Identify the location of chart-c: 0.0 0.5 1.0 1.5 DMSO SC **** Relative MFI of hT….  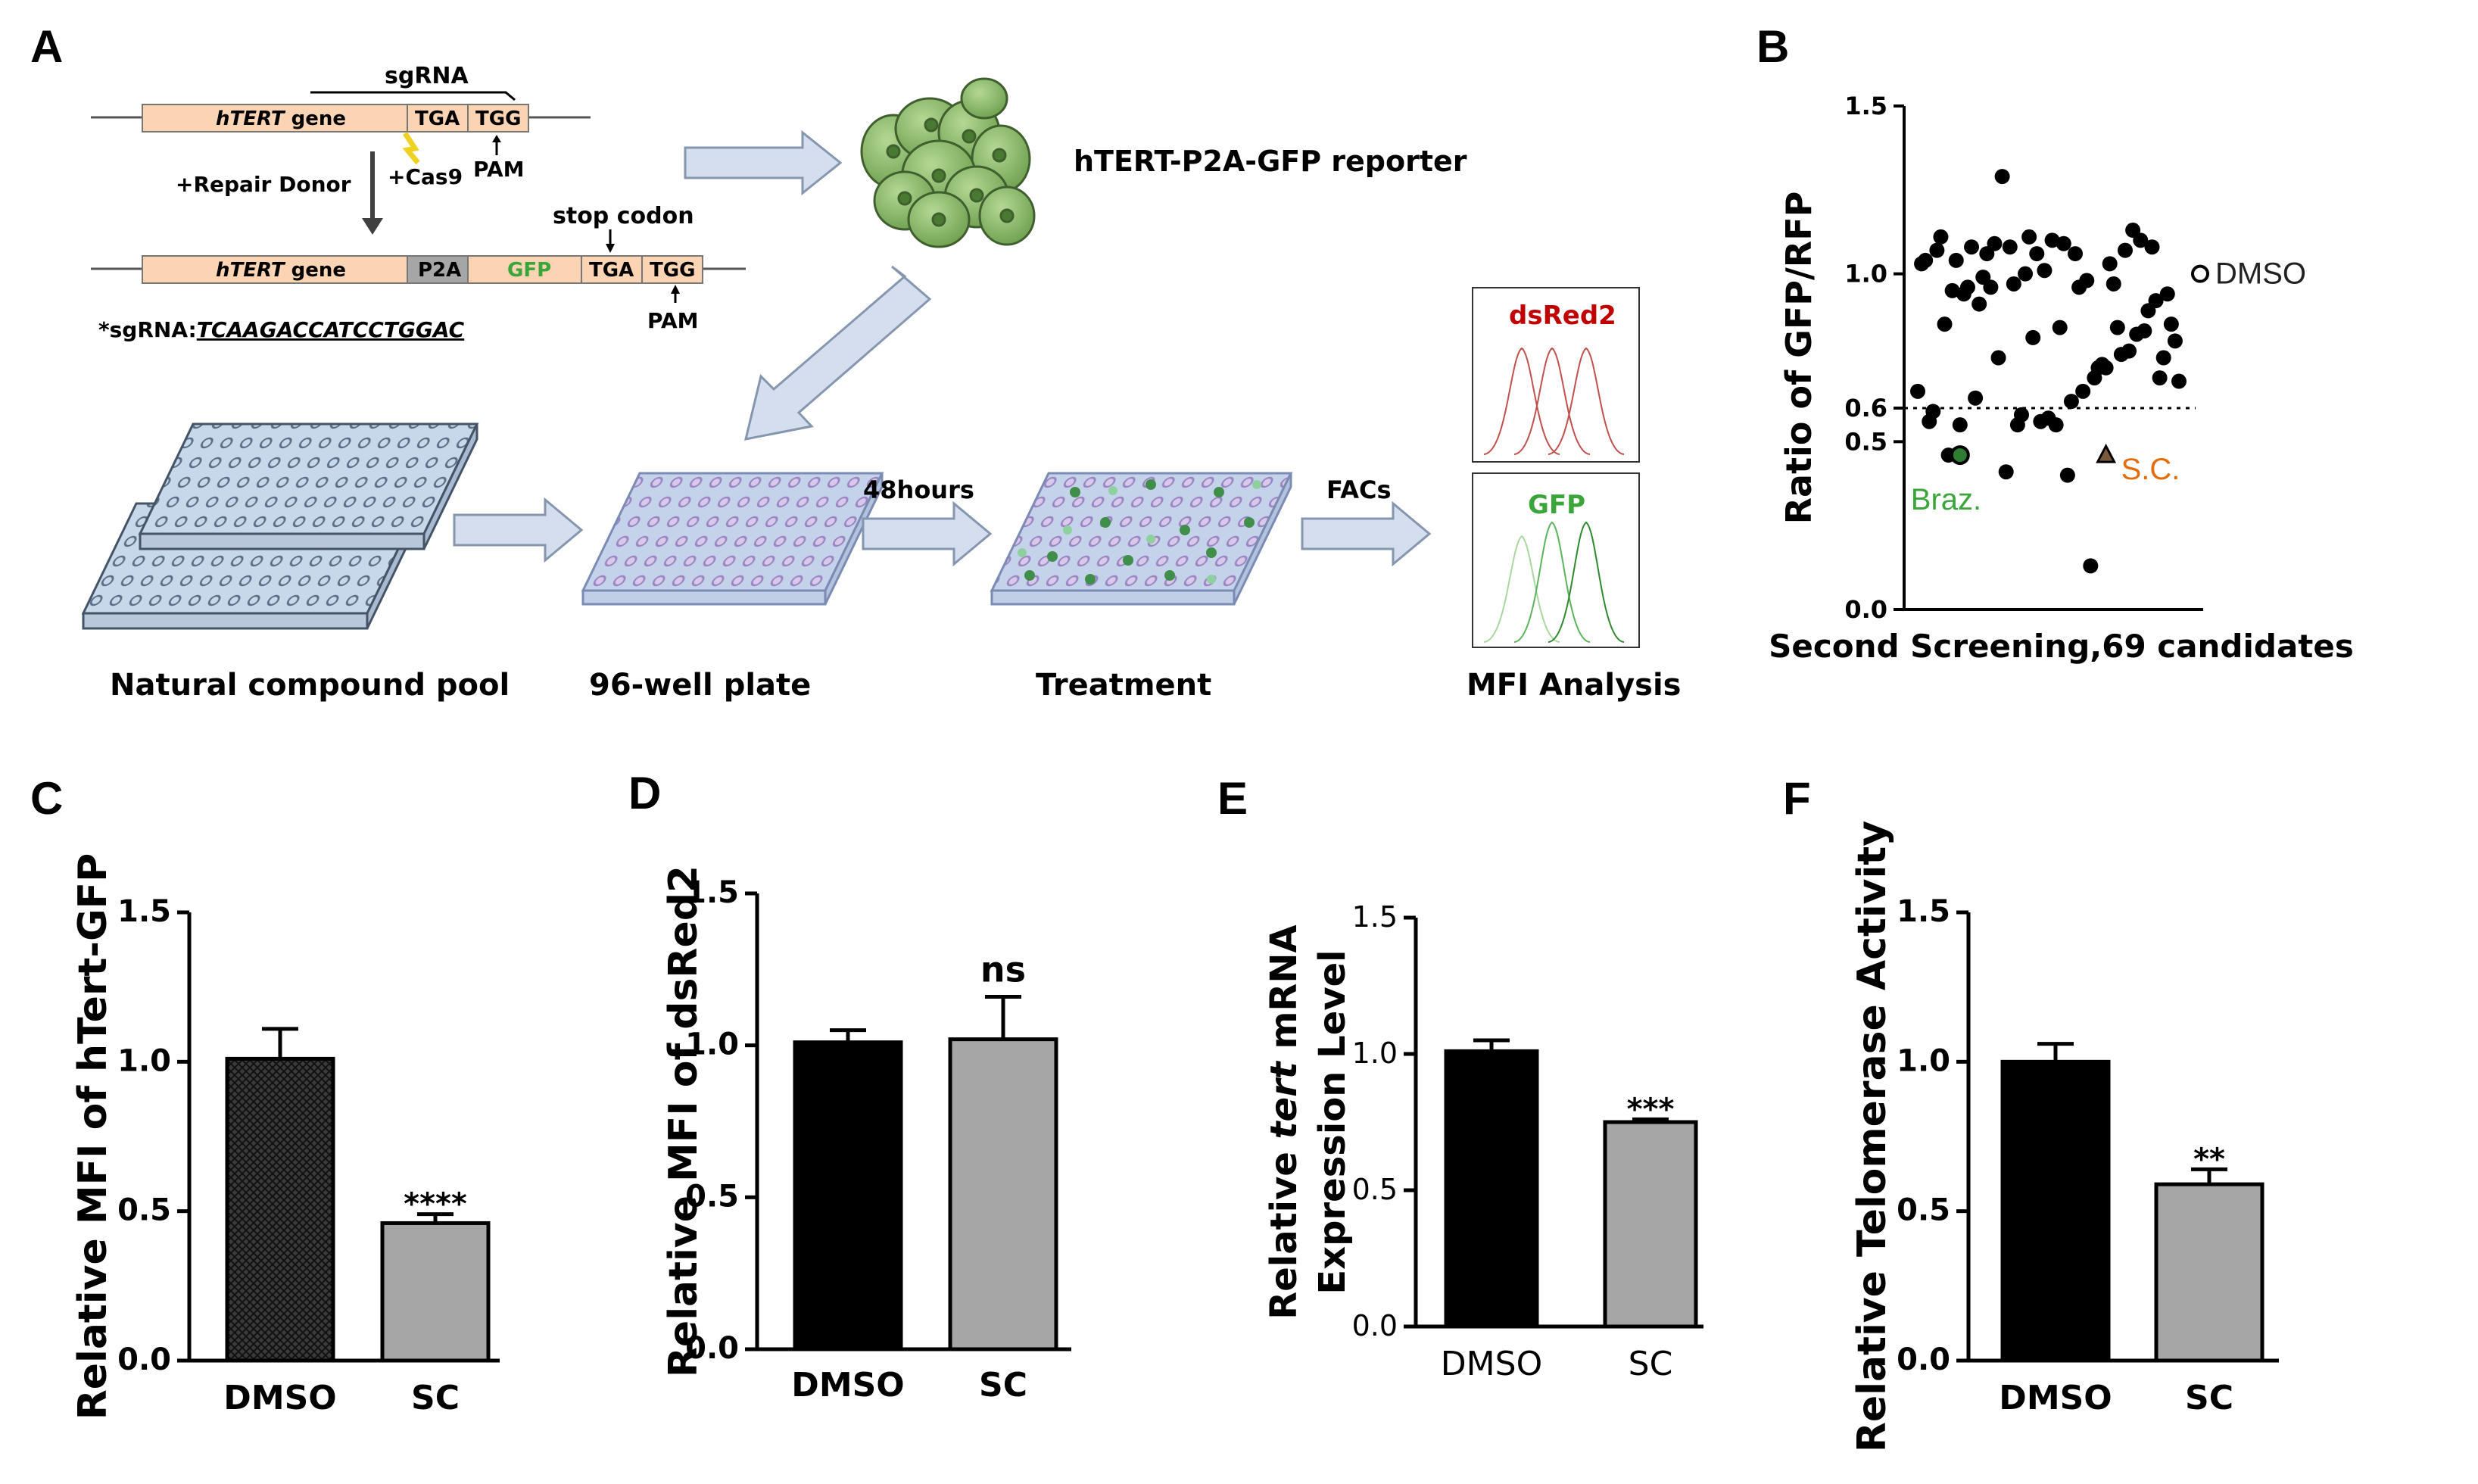
(285, 1136).